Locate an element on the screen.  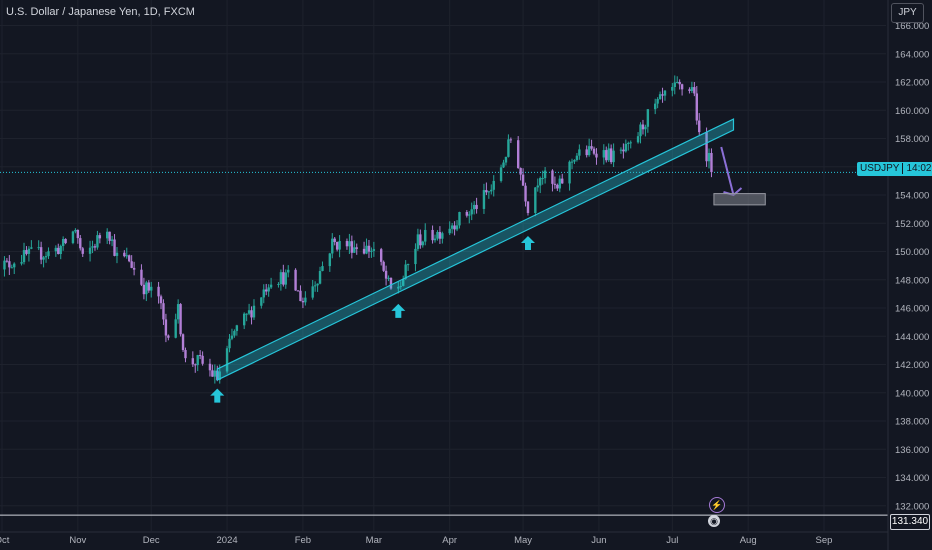
x-tick-label: Oct is located at coordinates (5, 540).